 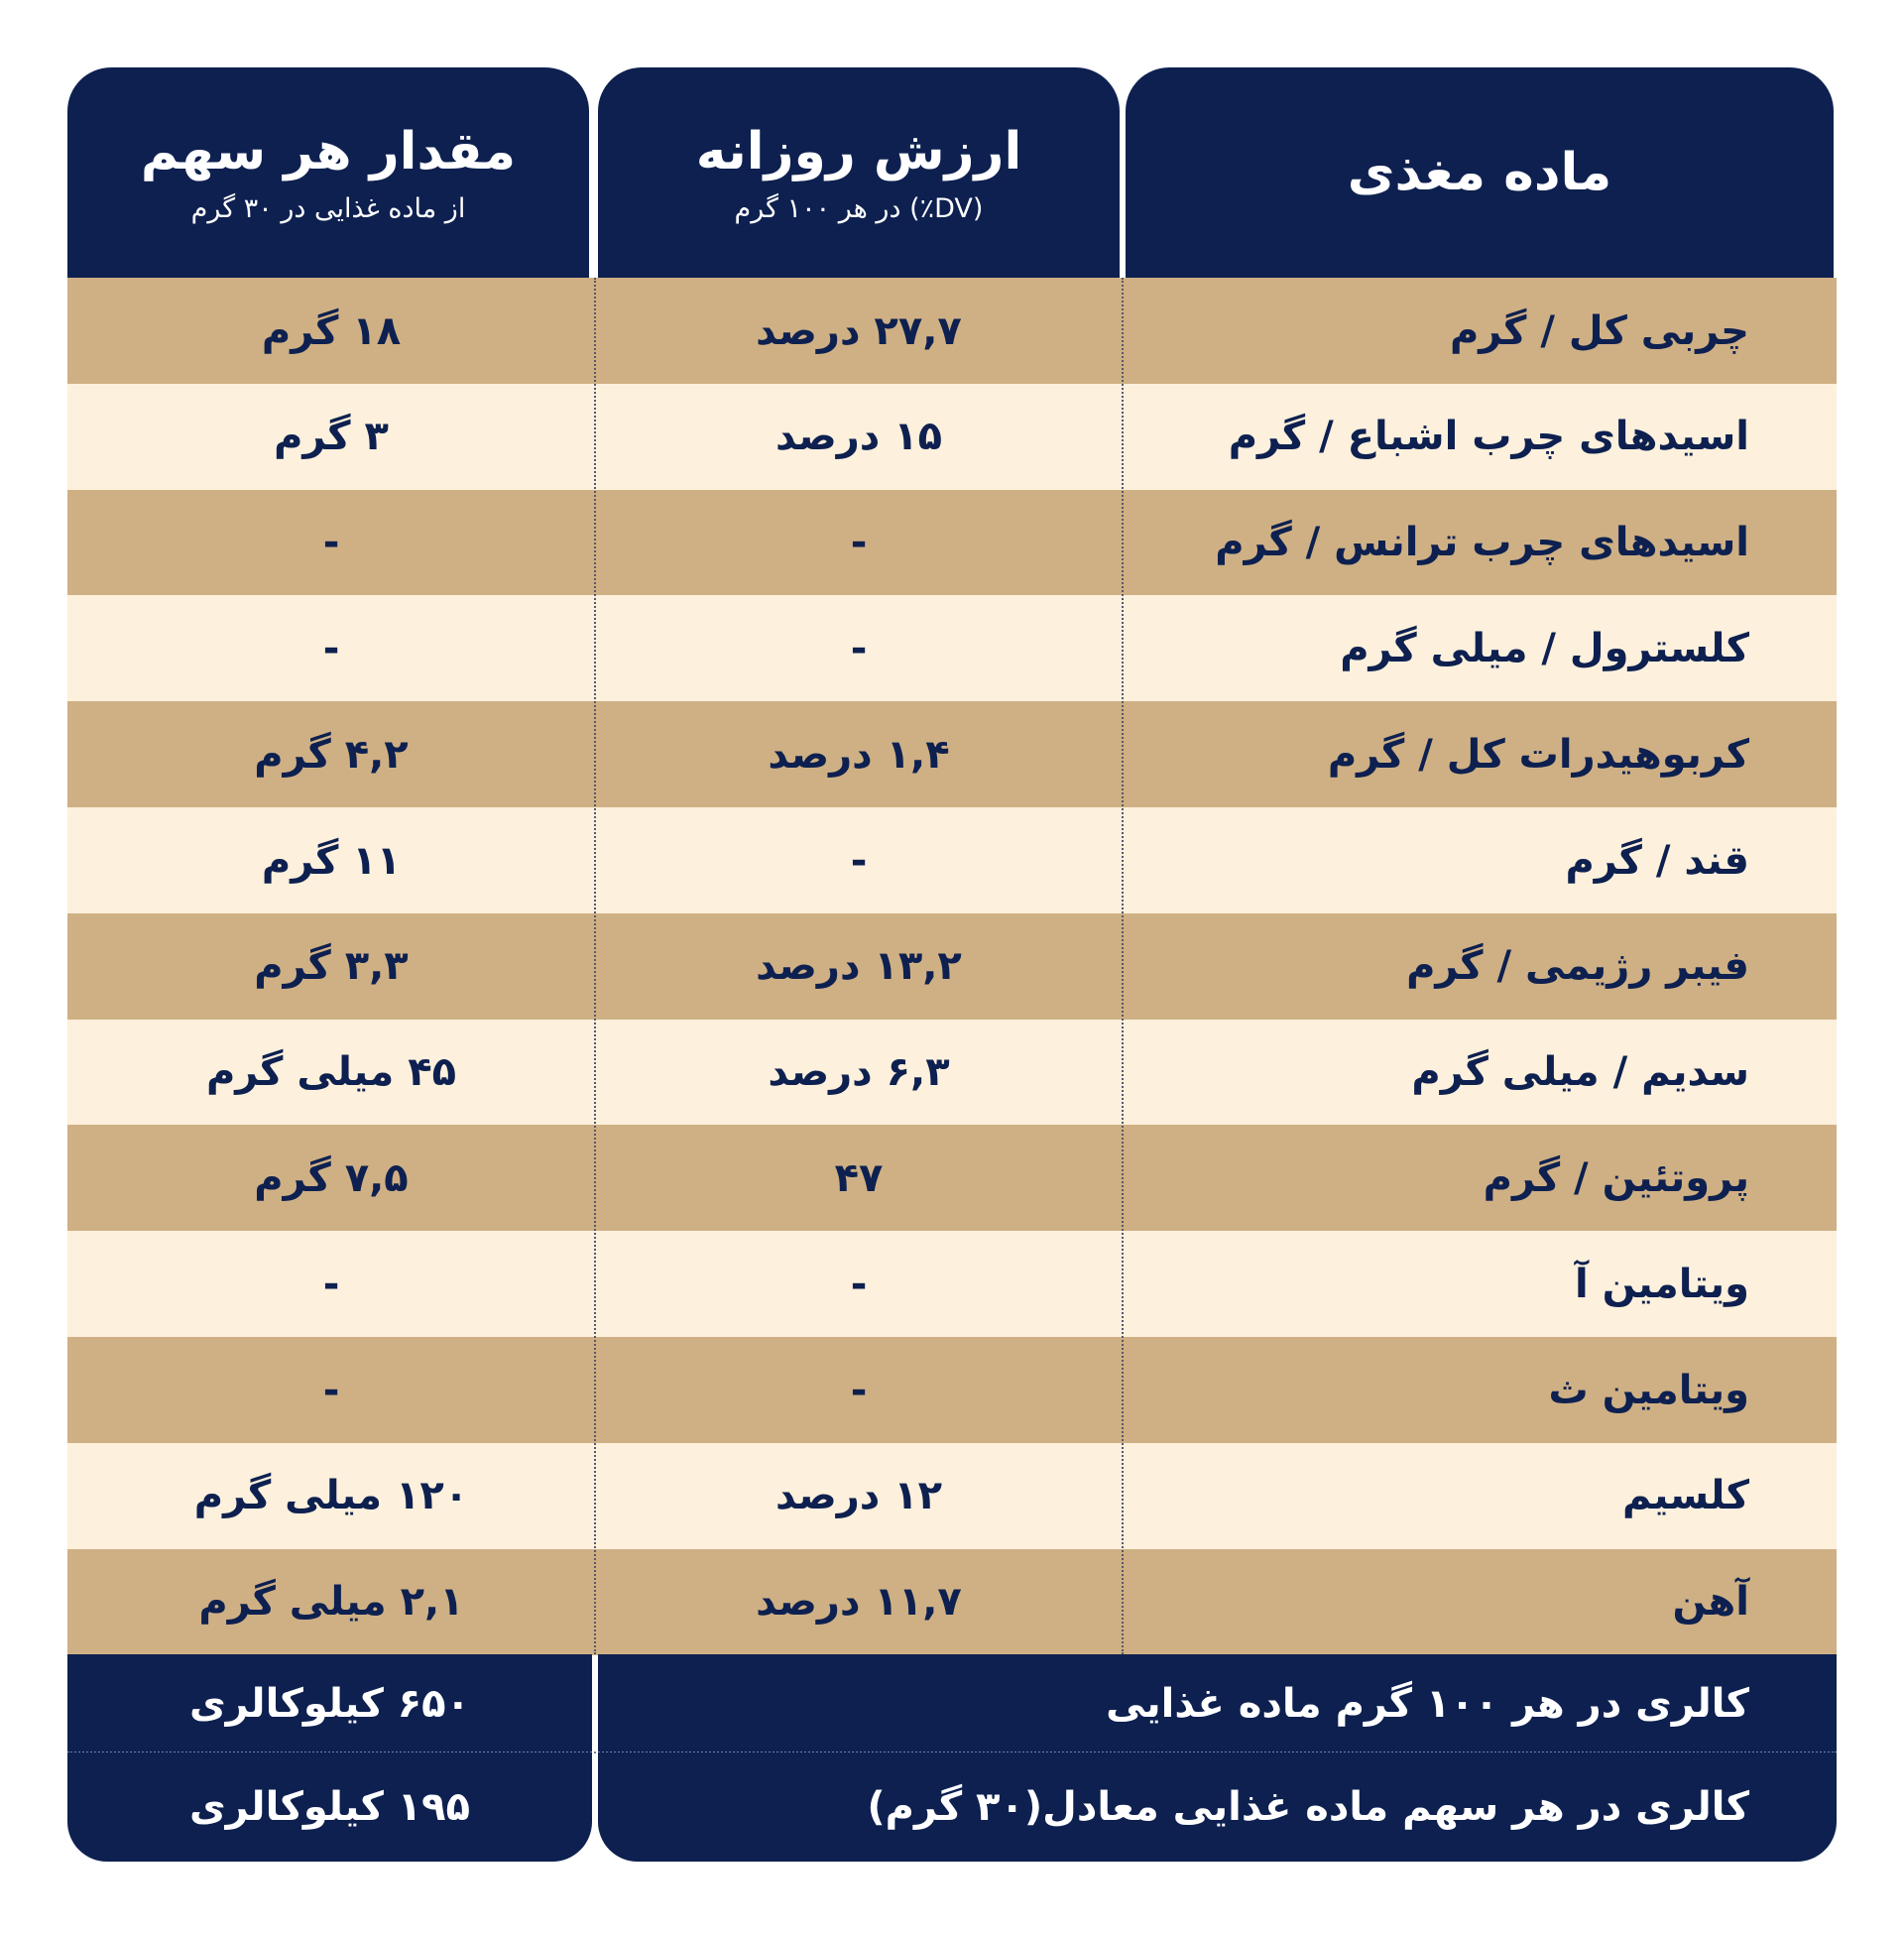 I want to click on table-cell: پروتئین / گرم, so click(x=1480, y=1178).